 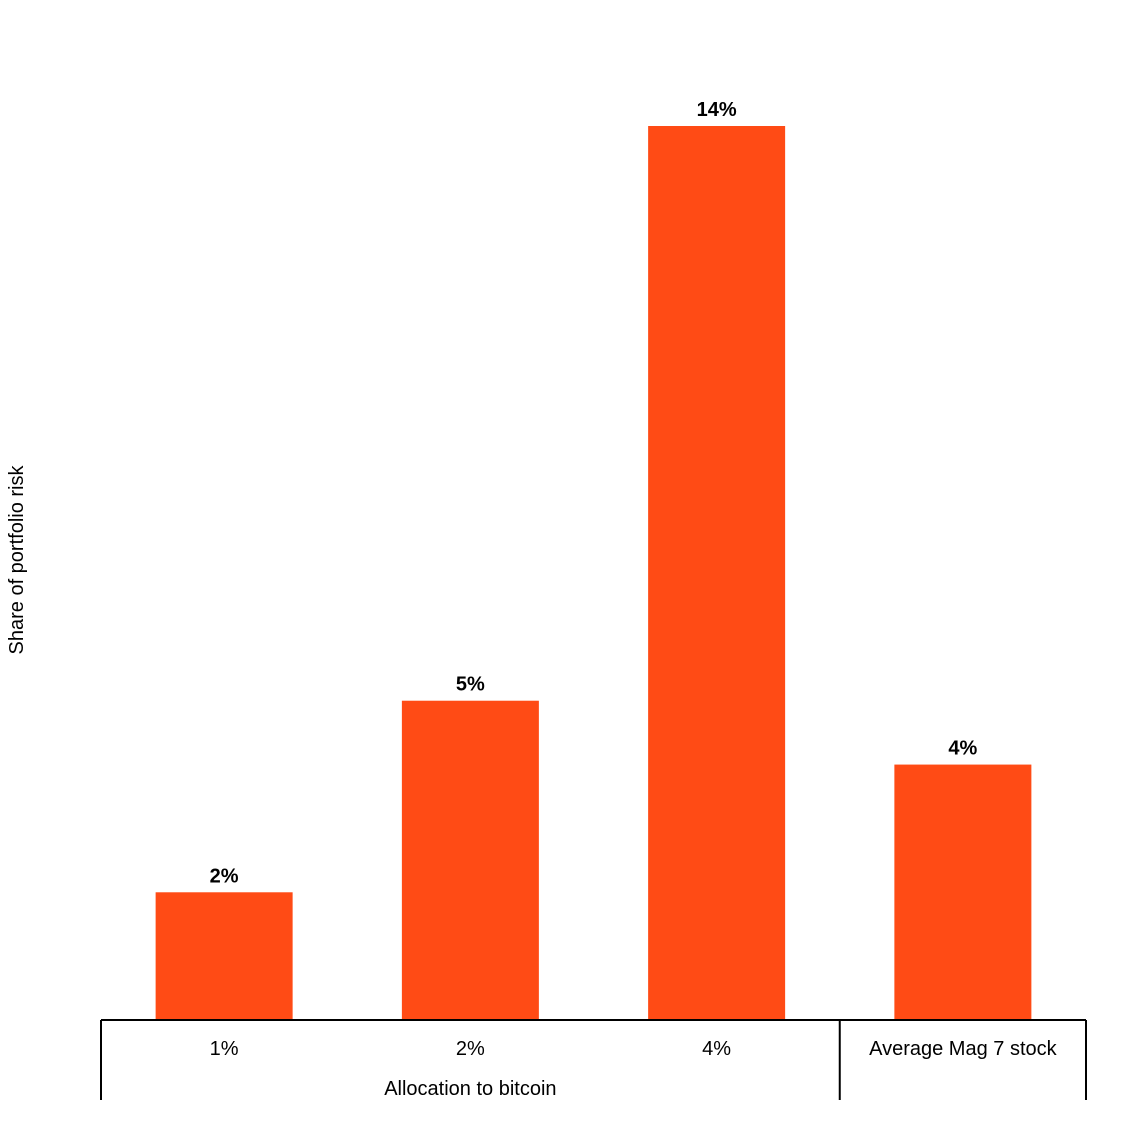 I want to click on x-tick-label: 1%, so click(x=224, y=1049).